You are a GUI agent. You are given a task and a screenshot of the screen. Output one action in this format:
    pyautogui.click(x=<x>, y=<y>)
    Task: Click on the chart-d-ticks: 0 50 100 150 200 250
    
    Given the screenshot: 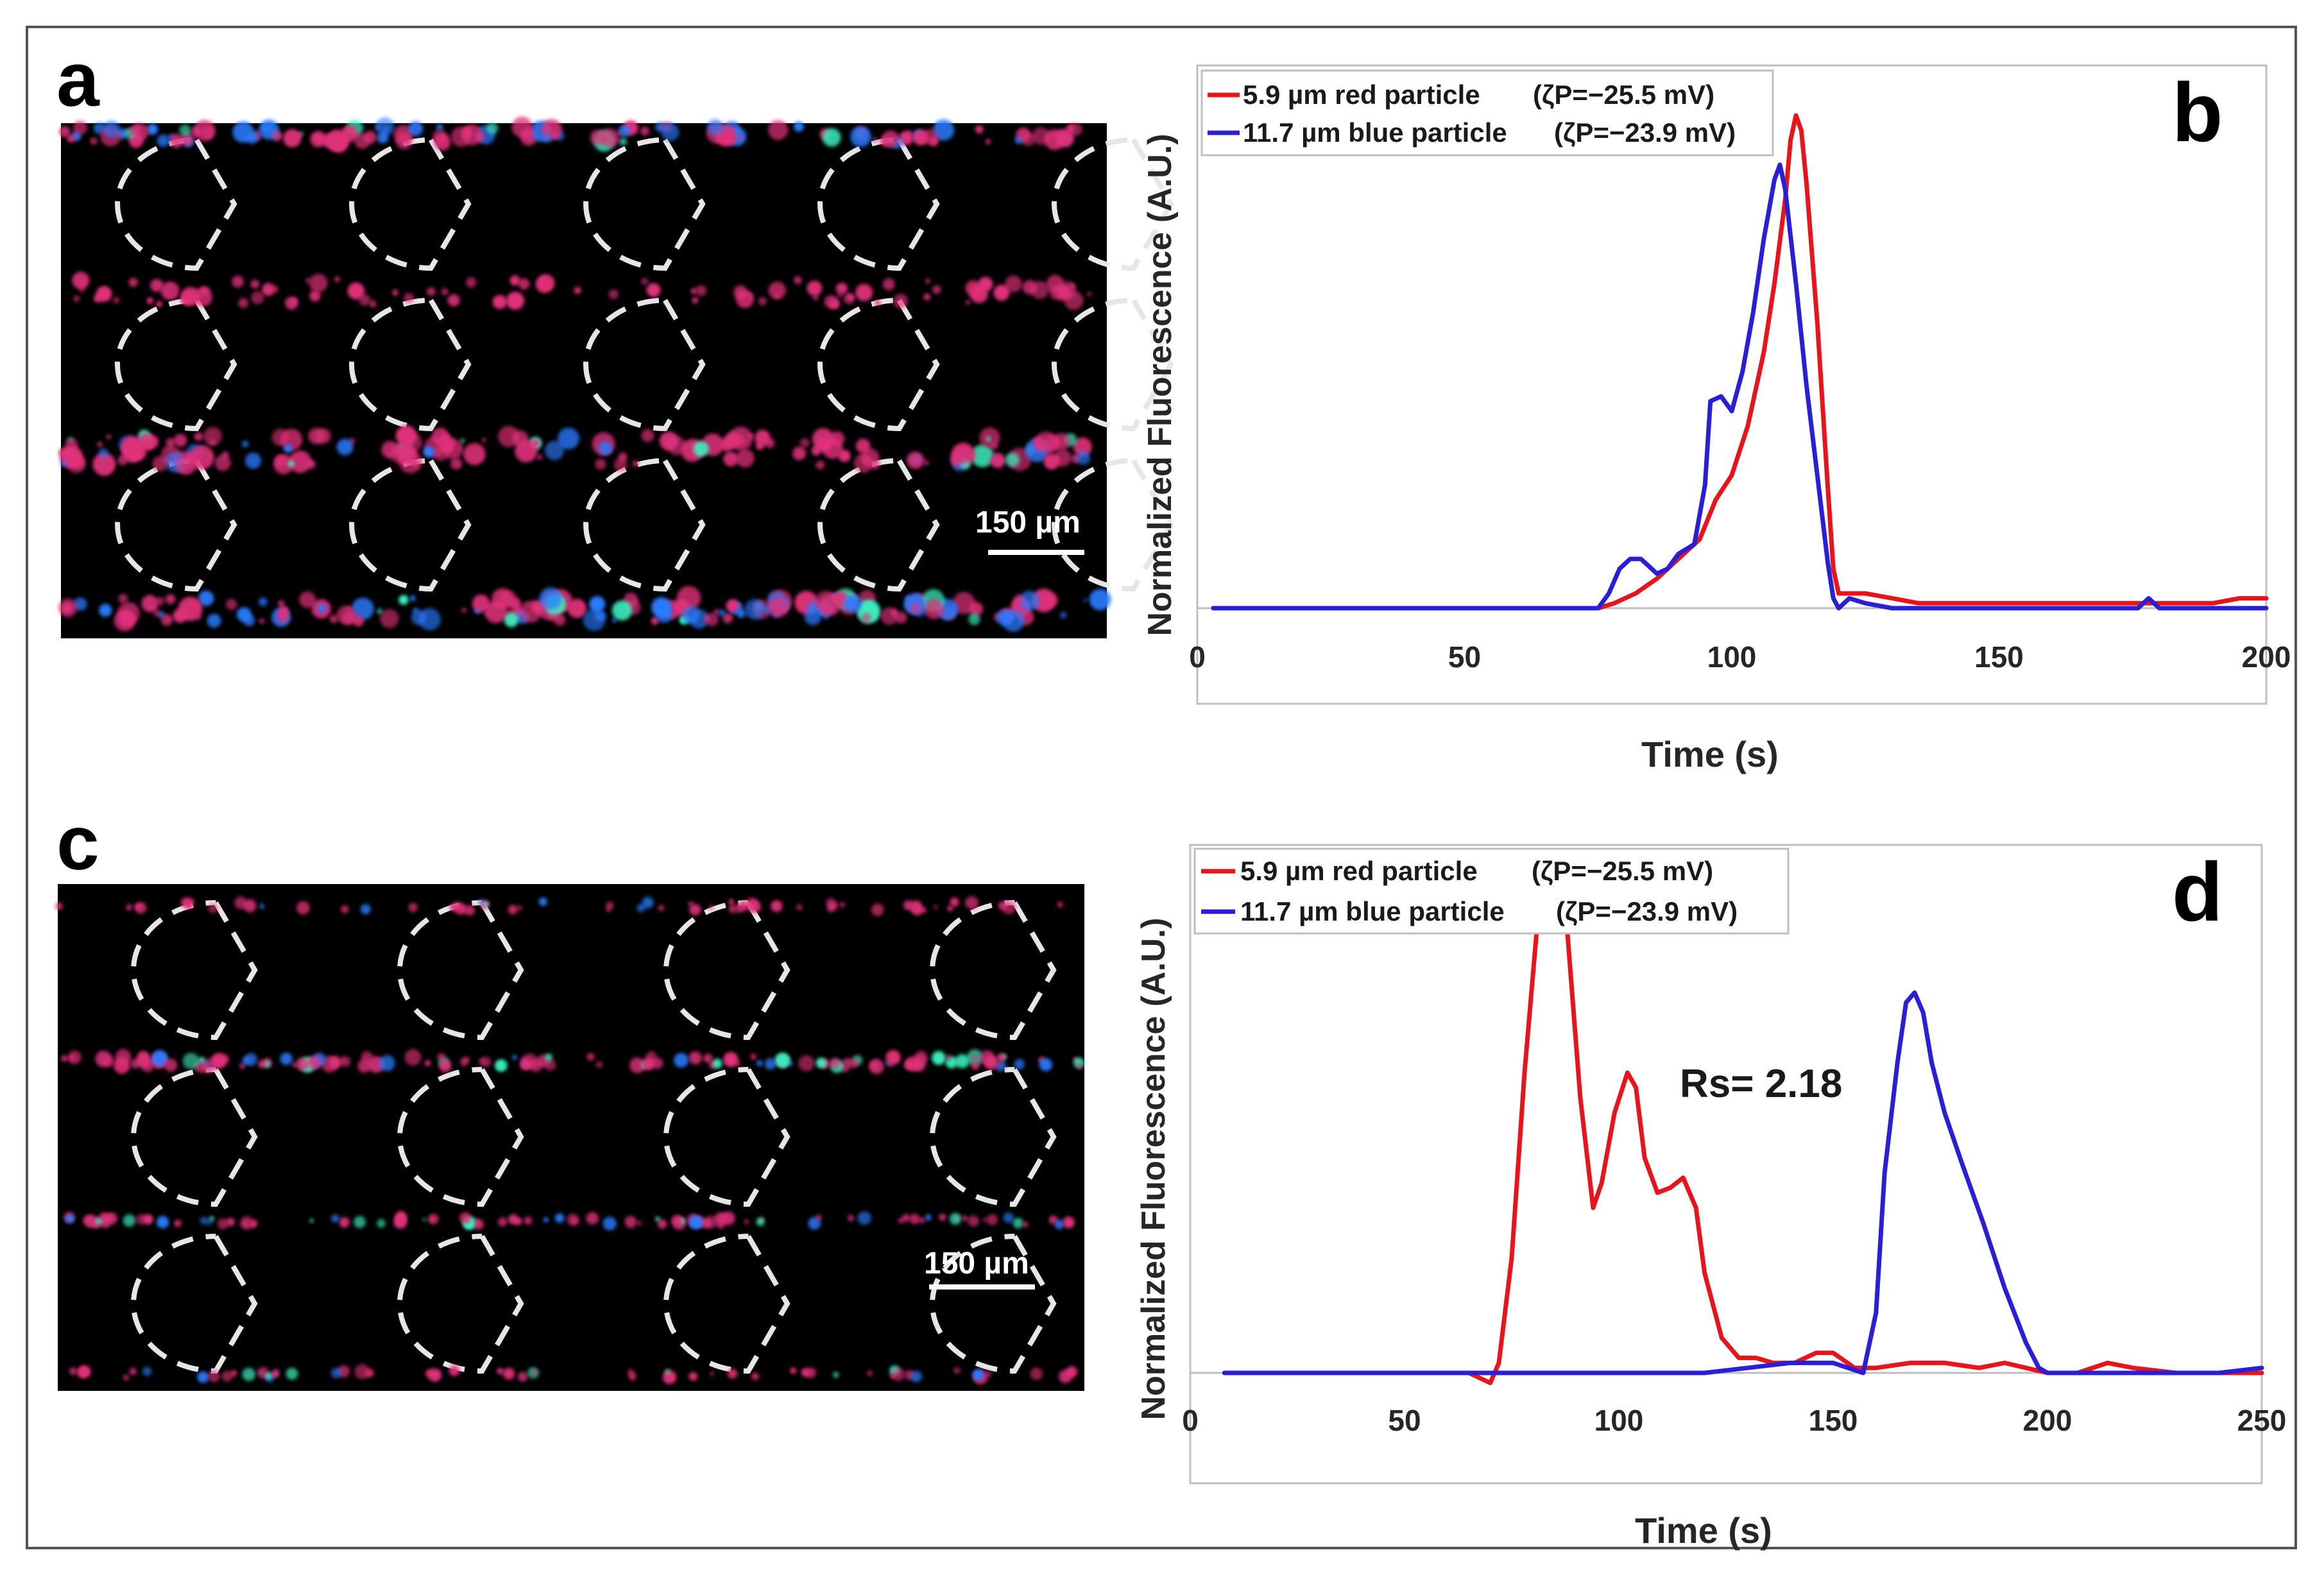 What is the action you would take?
    pyautogui.click(x=1734, y=1420)
    